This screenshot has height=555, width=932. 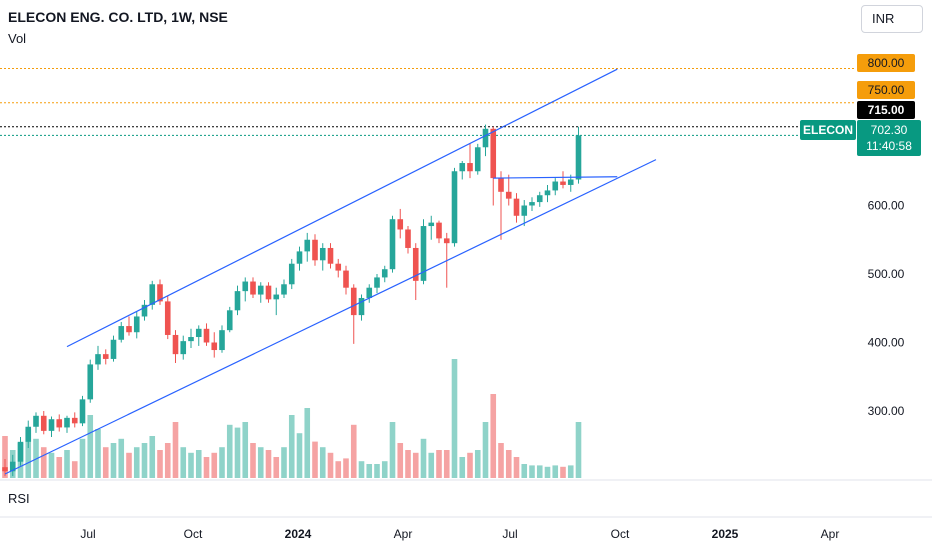 I want to click on chart-title: ELECON ENG. CO. LTD, 1W, NSE, so click(x=118, y=17).